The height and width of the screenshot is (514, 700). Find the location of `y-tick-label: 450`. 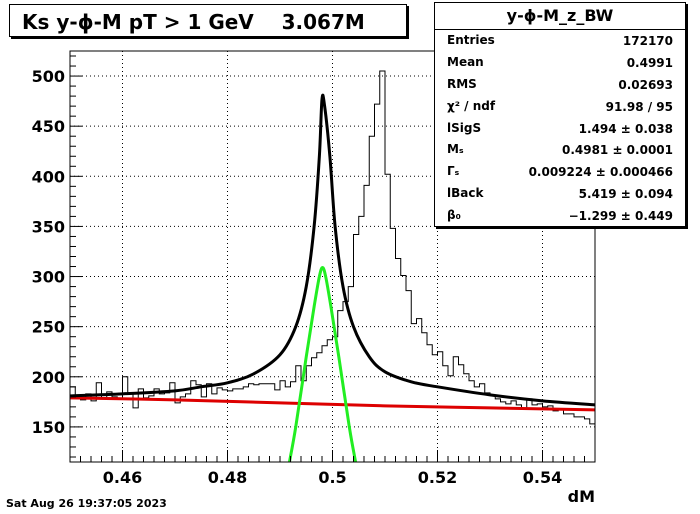

y-tick-label: 450 is located at coordinates (48, 126).